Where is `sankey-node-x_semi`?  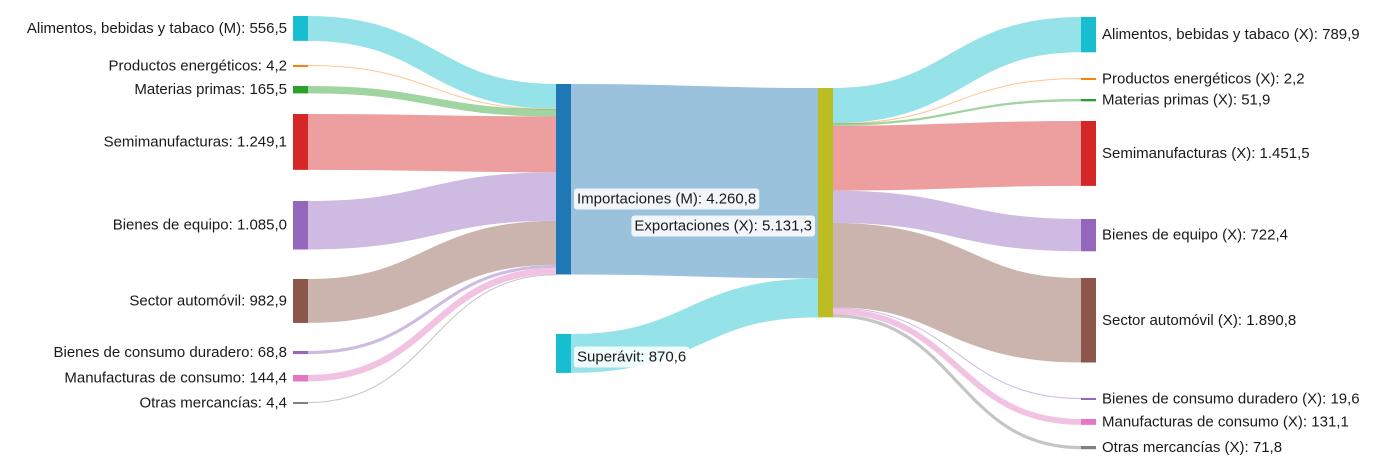
sankey-node-x_semi is located at coordinates (1088, 153).